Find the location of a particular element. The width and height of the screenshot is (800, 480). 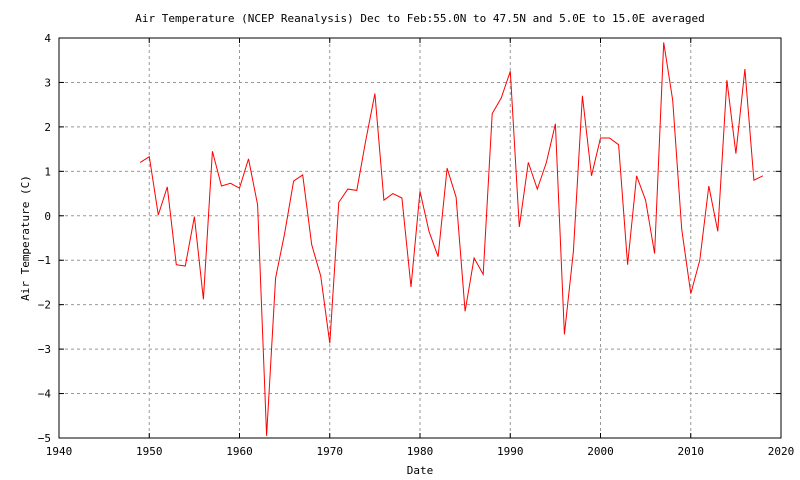

y-tick-label: 0 is located at coordinates (47, 216).